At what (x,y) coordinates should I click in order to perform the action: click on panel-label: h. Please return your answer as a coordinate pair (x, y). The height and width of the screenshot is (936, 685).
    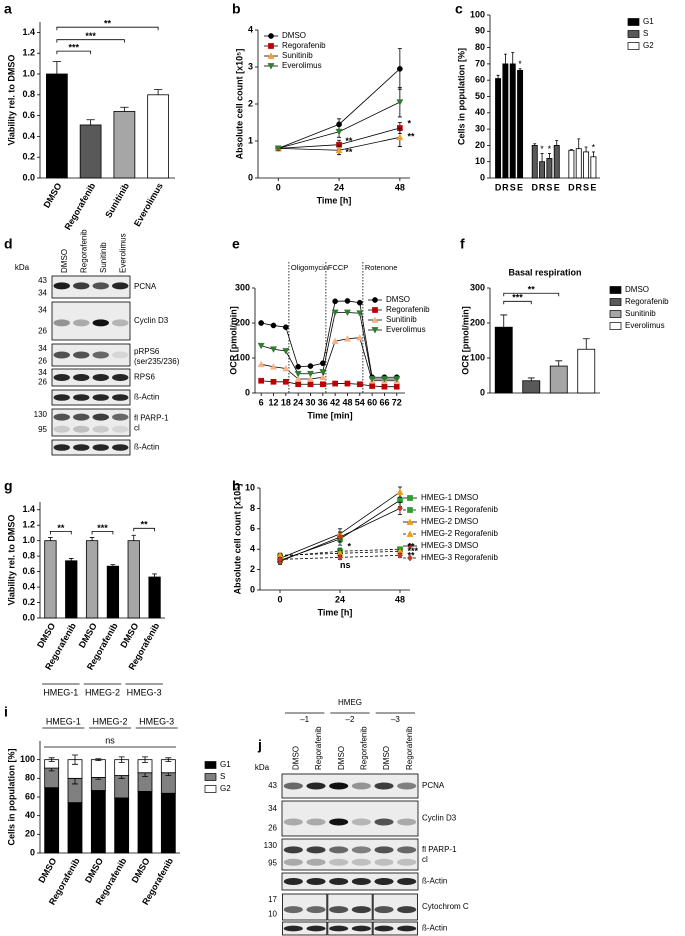
    Looking at the image, I should click on (236, 486).